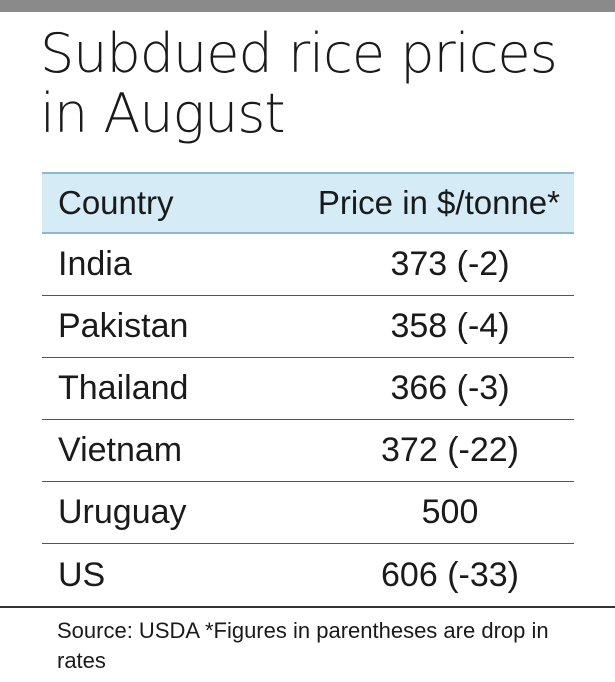 Image resolution: width=615 pixels, height=682 pixels. I want to click on table-row: Thailand 366 (-3), so click(308, 389).